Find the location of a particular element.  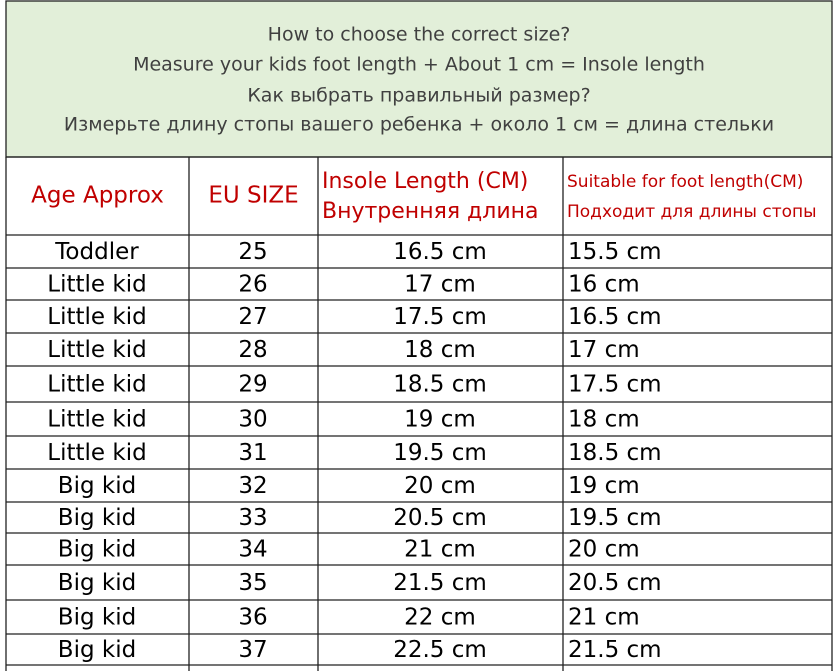

cell: Toddler is located at coordinates (96, 252).